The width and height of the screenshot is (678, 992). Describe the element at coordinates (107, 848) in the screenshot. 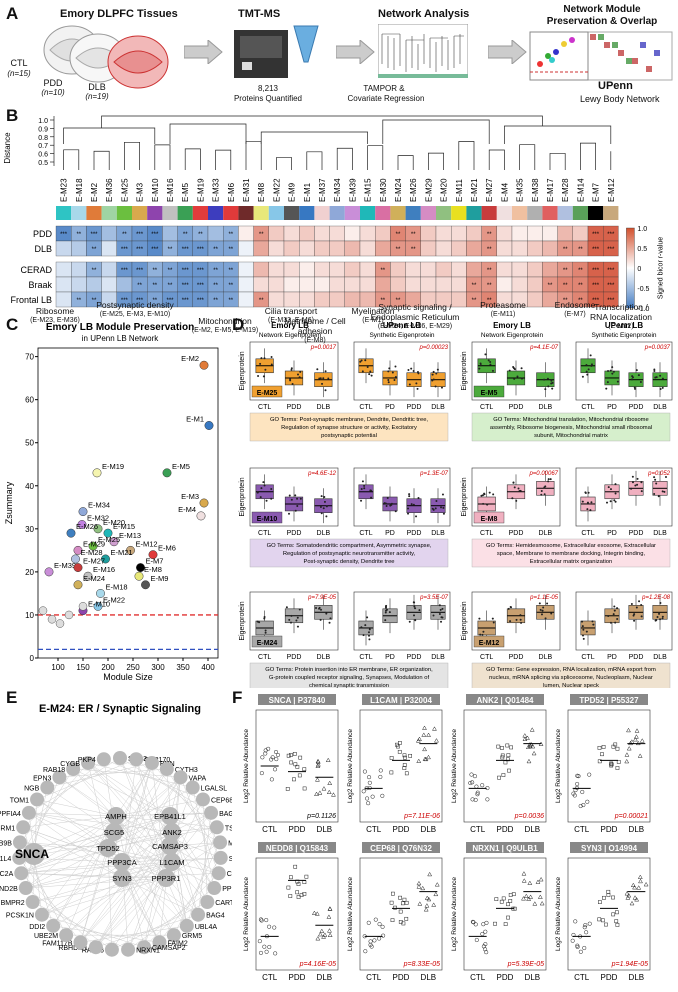

I see `inner-node-label: TPD52` at that location.